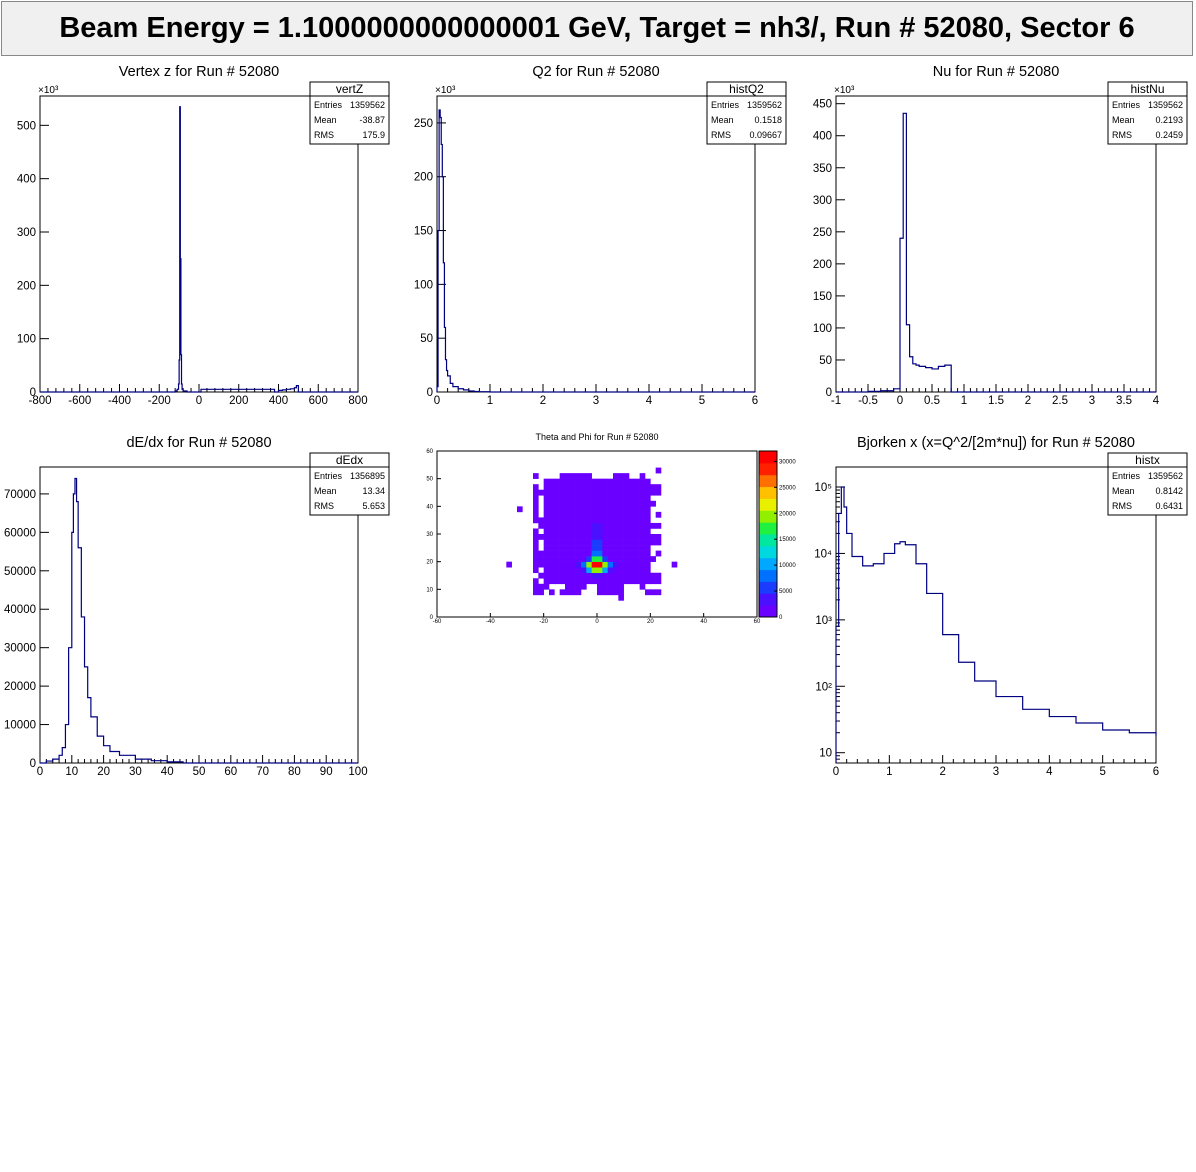 The image size is (1196, 1172). What do you see at coordinates (429, 535) in the screenshot?
I see `y-tick-label: 30` at bounding box center [429, 535].